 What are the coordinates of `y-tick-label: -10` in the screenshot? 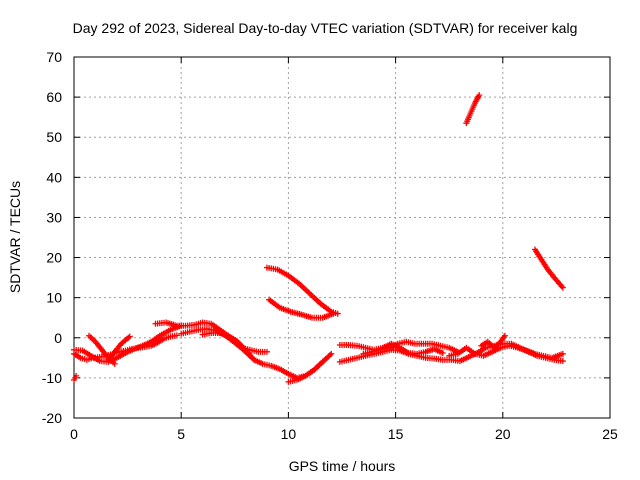 It's located at (52, 378).